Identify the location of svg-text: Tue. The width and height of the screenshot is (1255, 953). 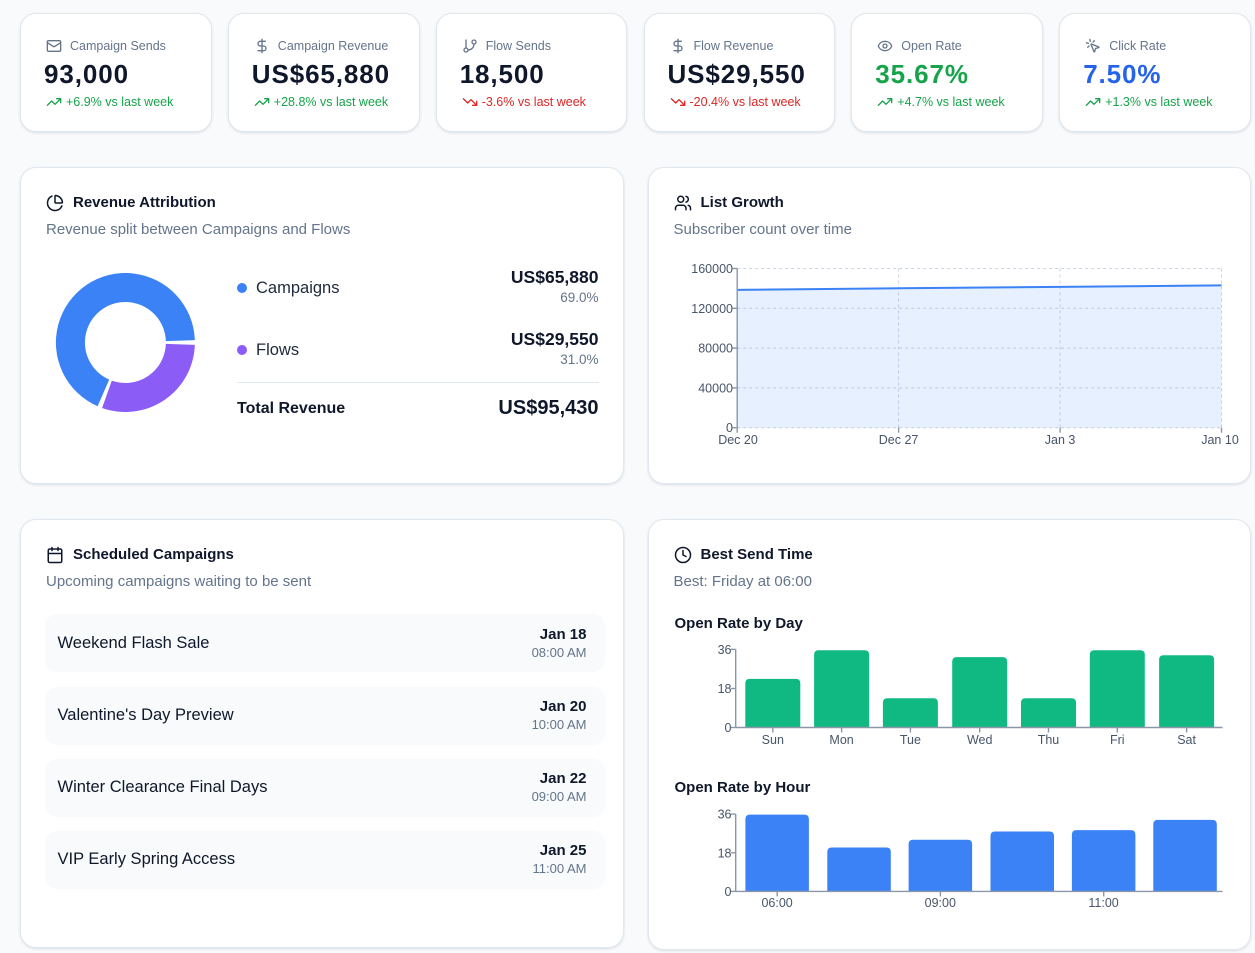
(909, 740).